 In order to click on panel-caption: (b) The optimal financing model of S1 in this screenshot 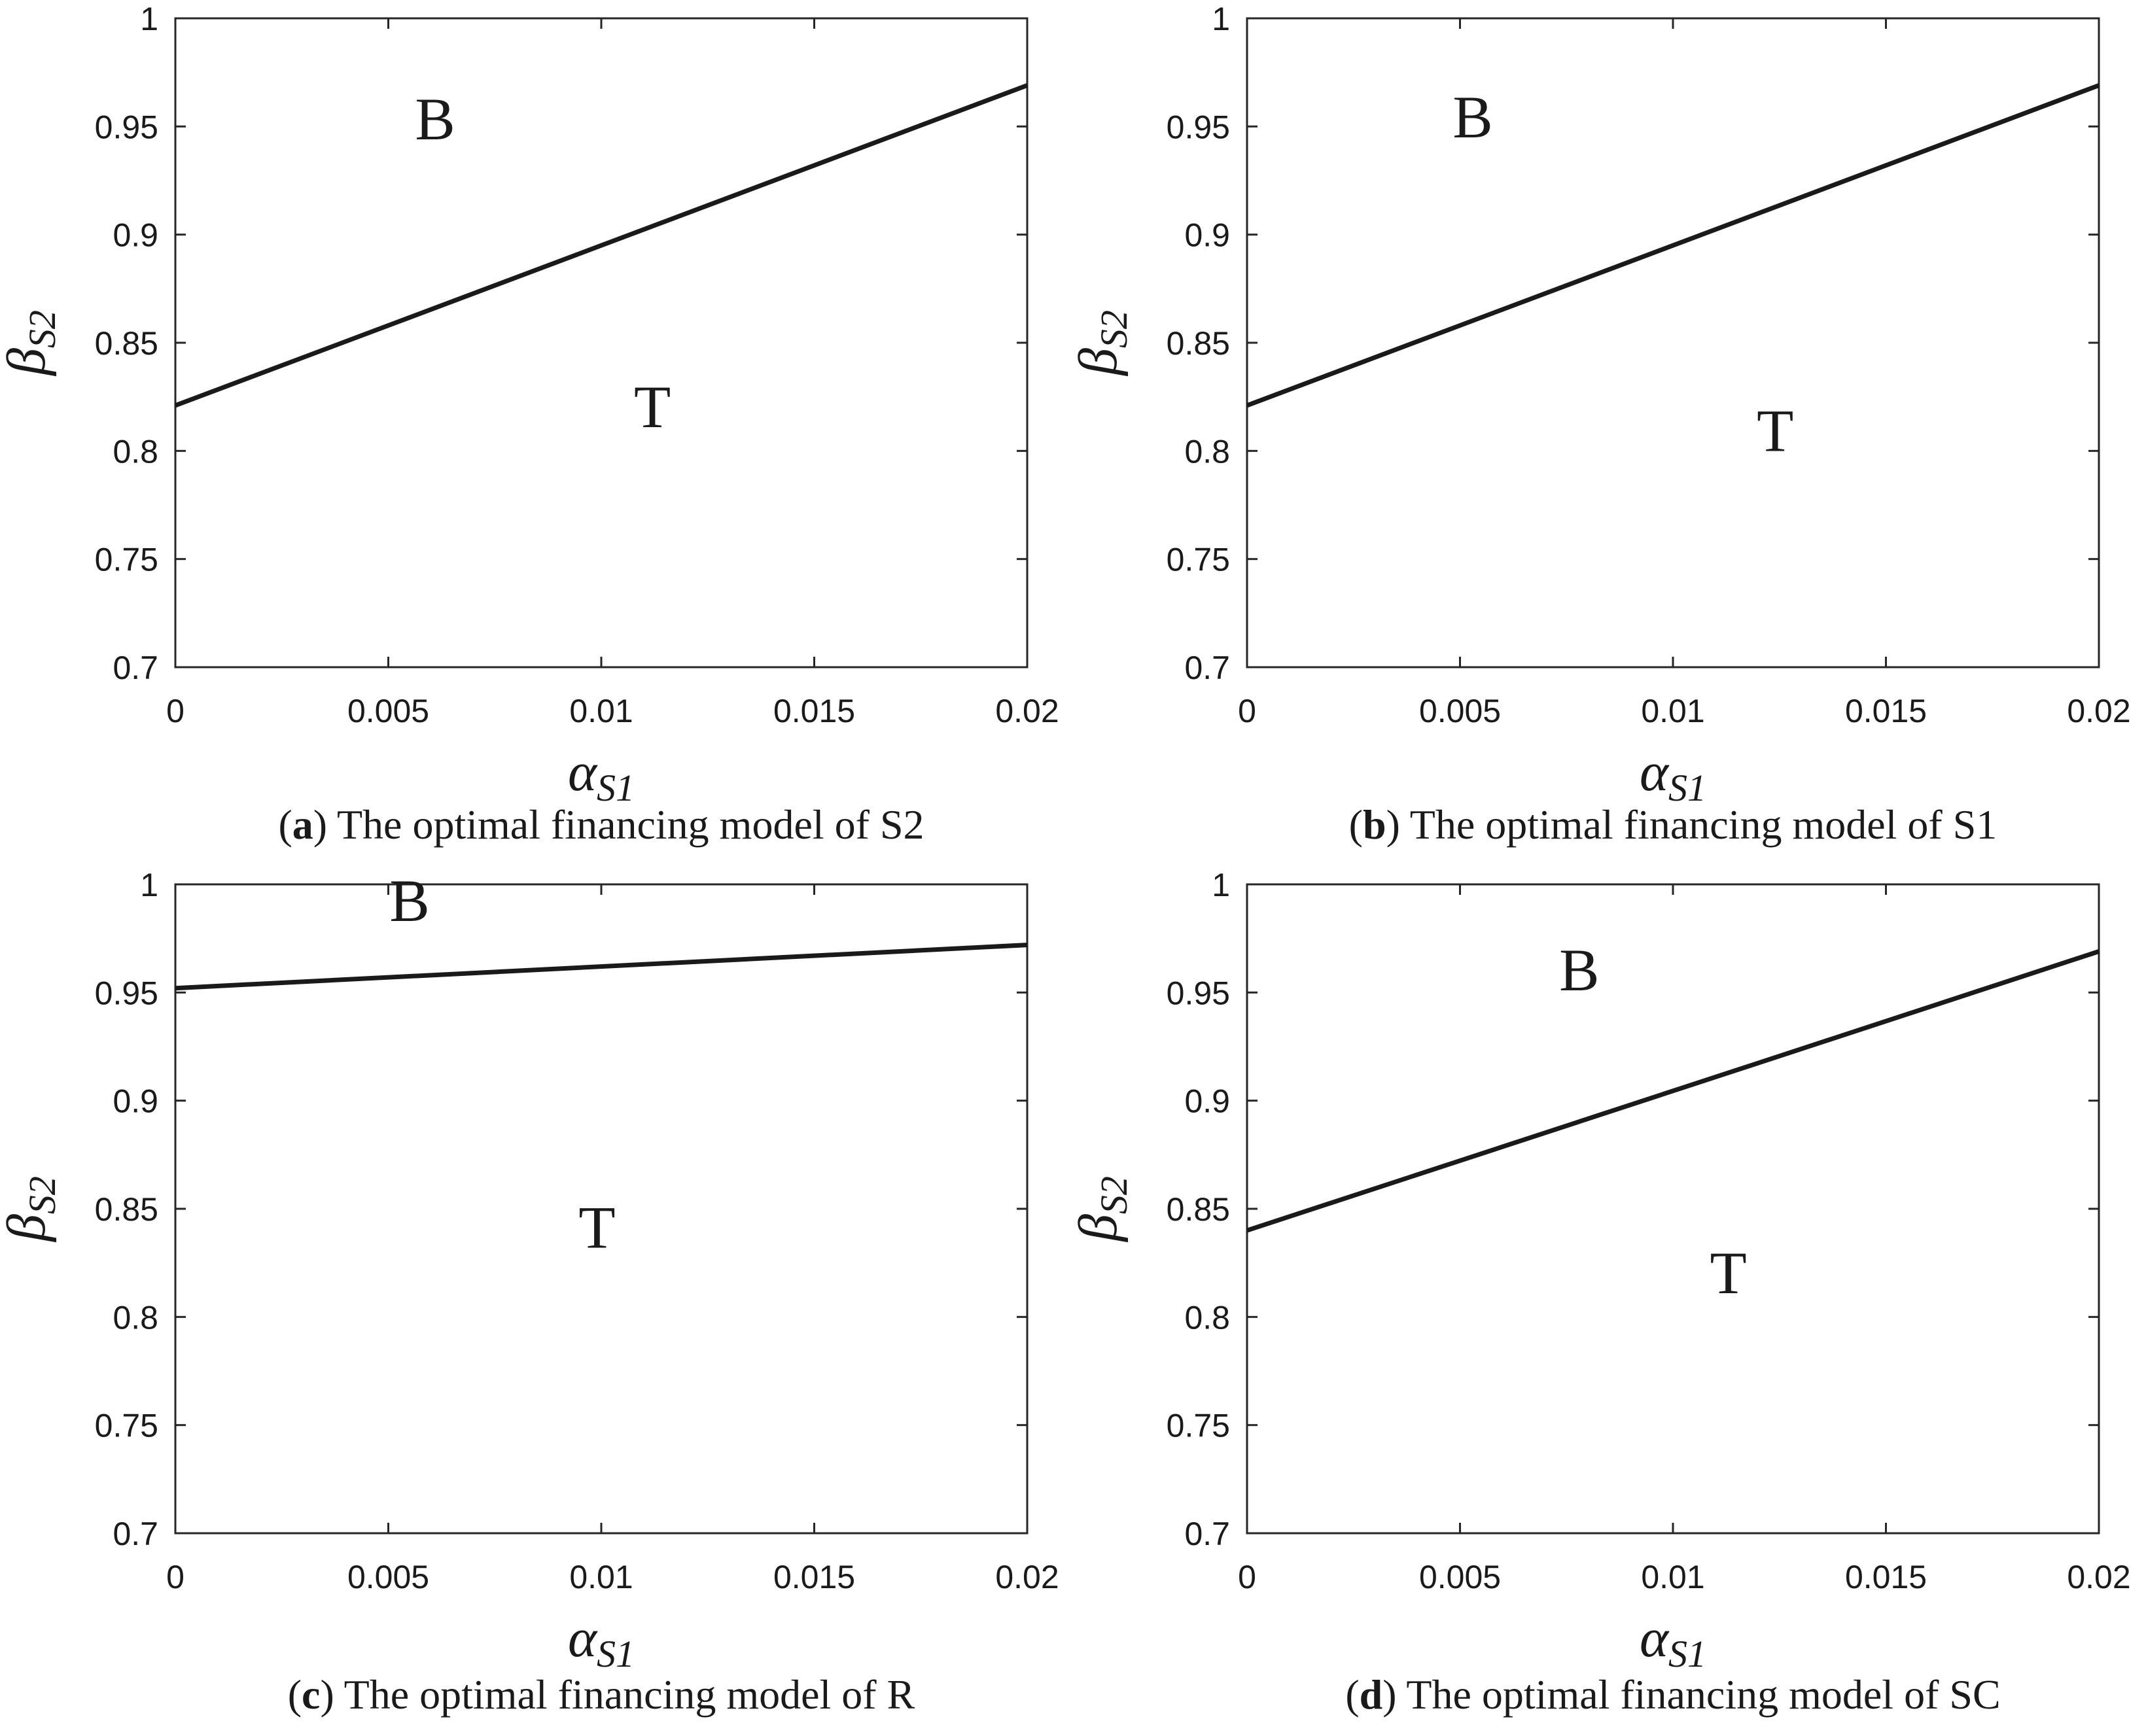, I will do `click(1673, 824)`.